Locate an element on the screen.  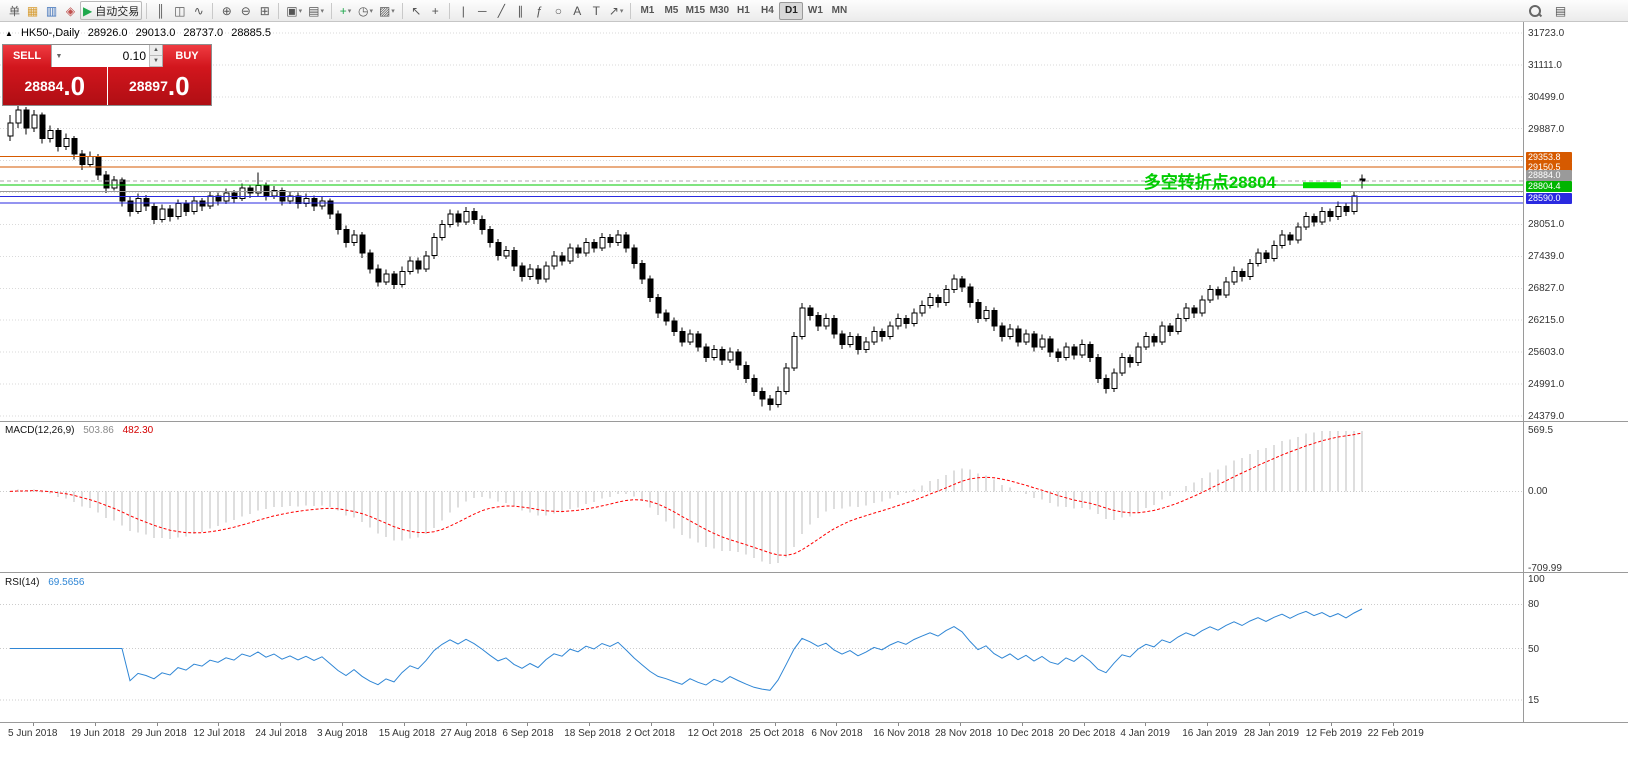
profiles-icon: ▥ is located at coordinates (51, 10).